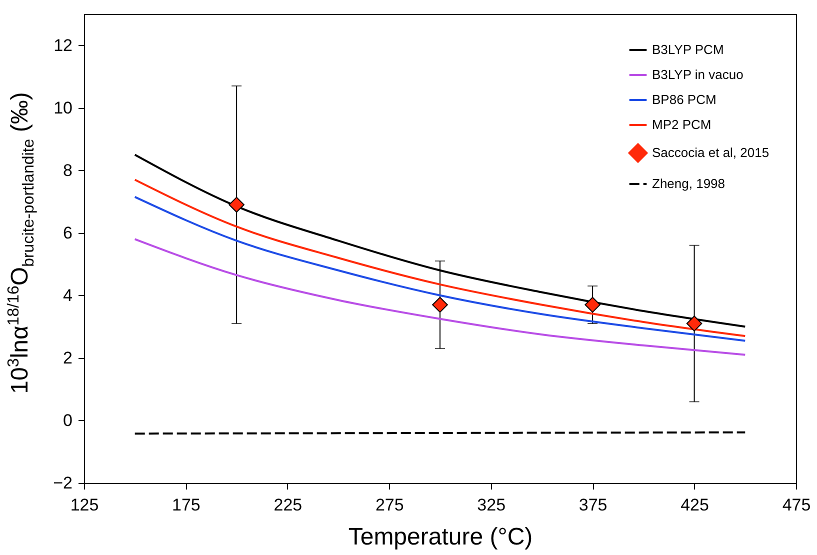 The width and height of the screenshot is (817, 555). I want to click on x-tick-label: 475, so click(796, 505).